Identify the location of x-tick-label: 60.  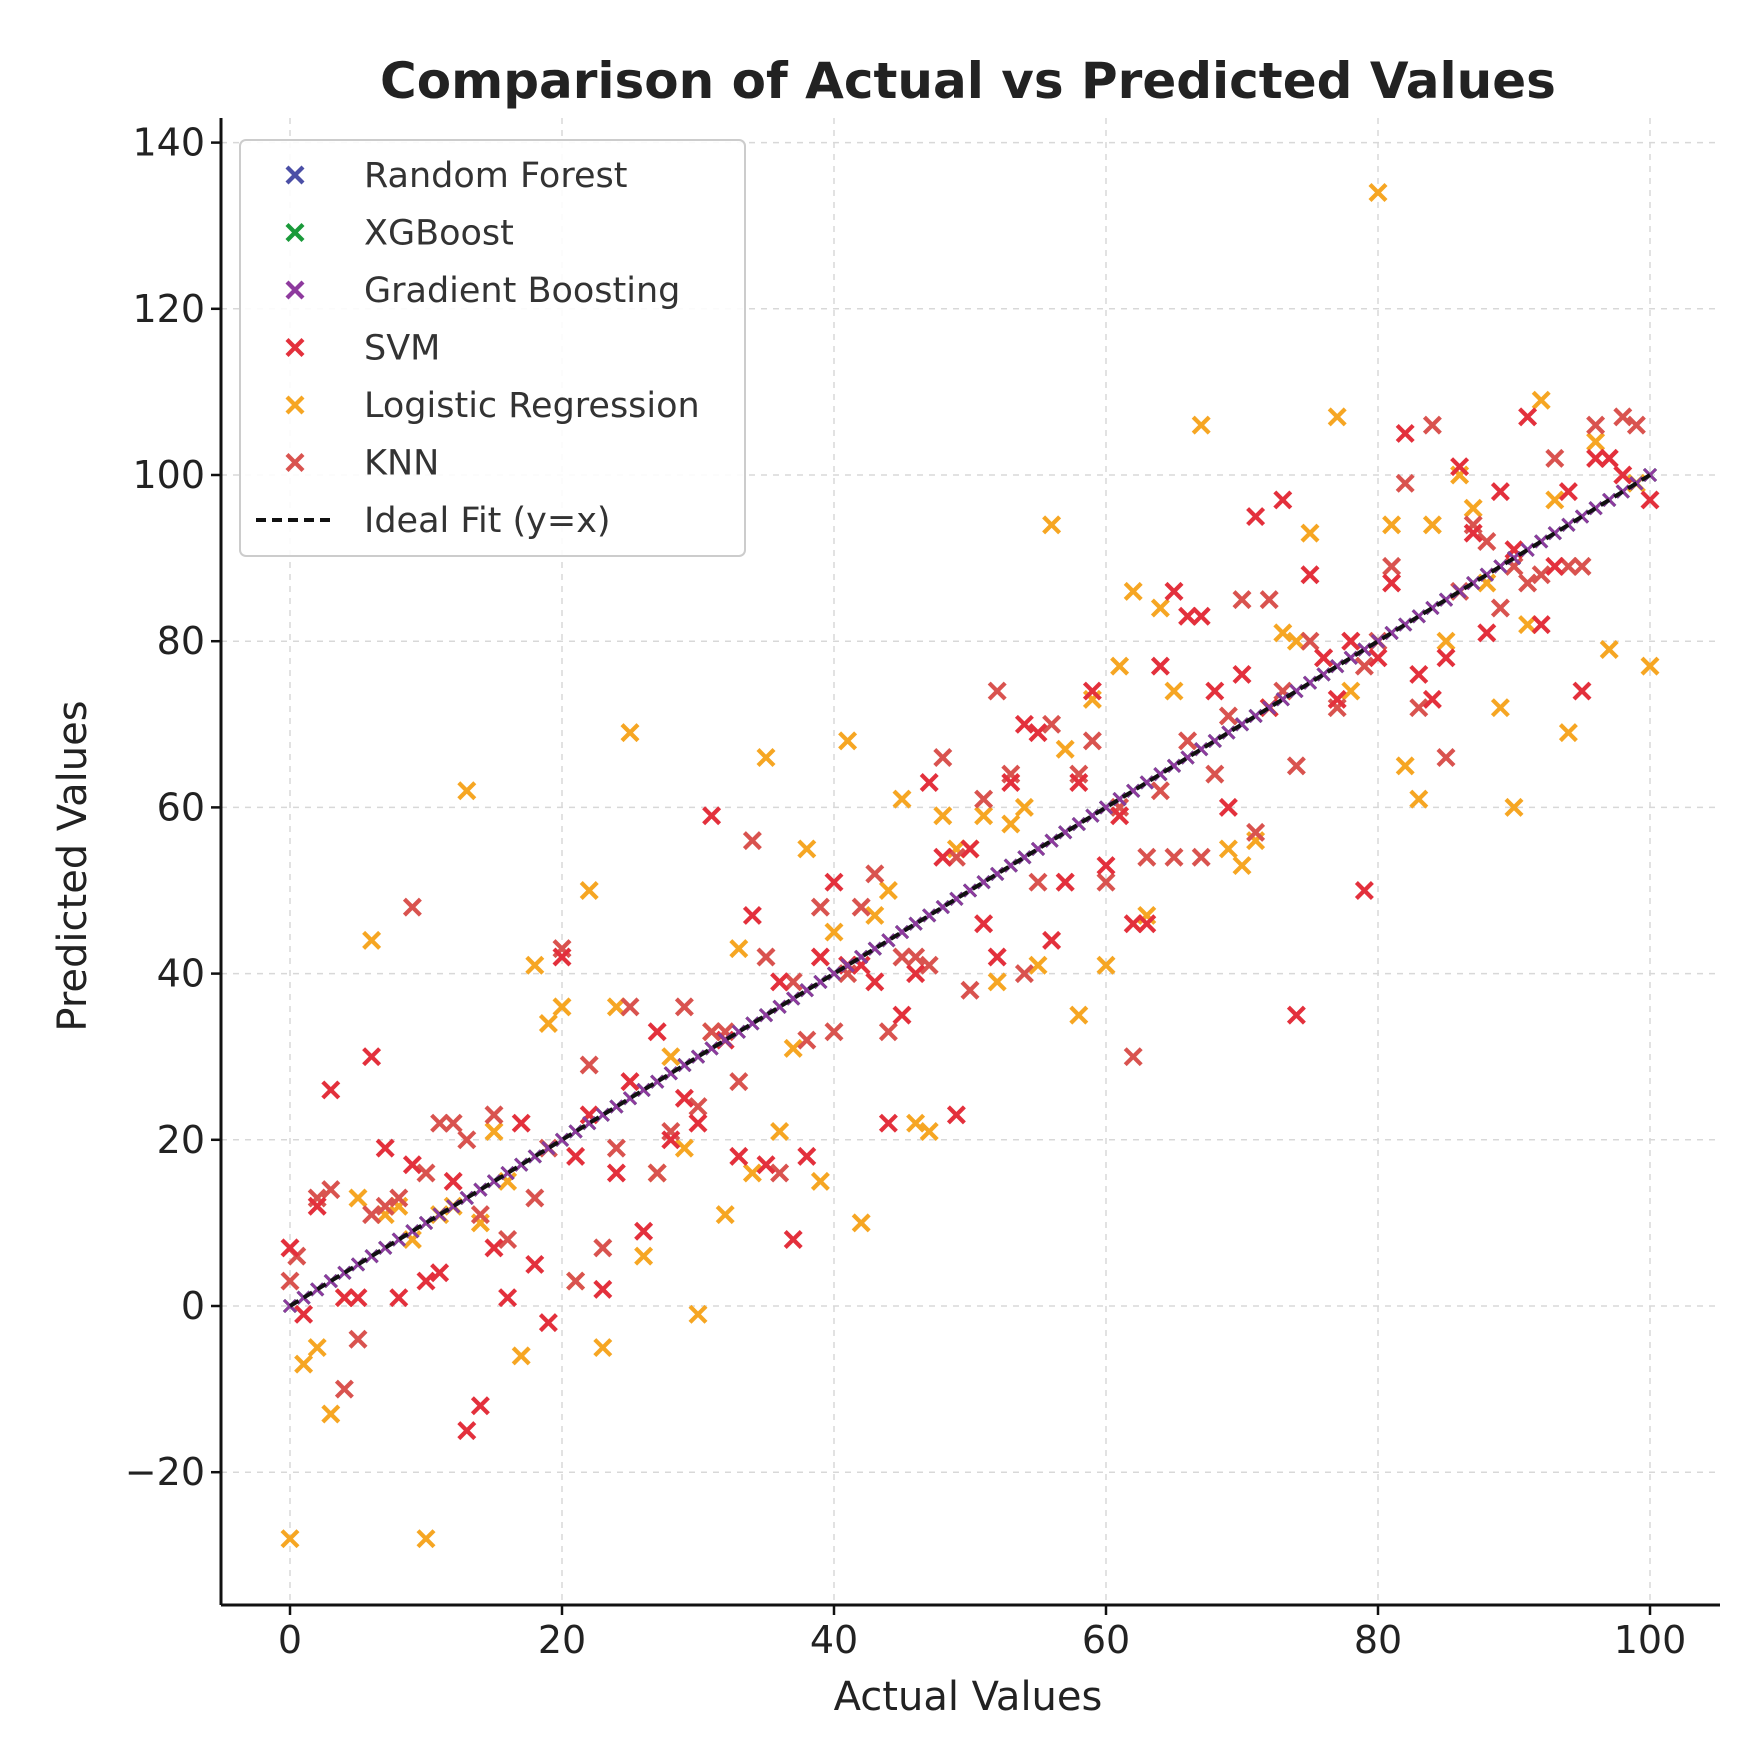
(1106, 1640).